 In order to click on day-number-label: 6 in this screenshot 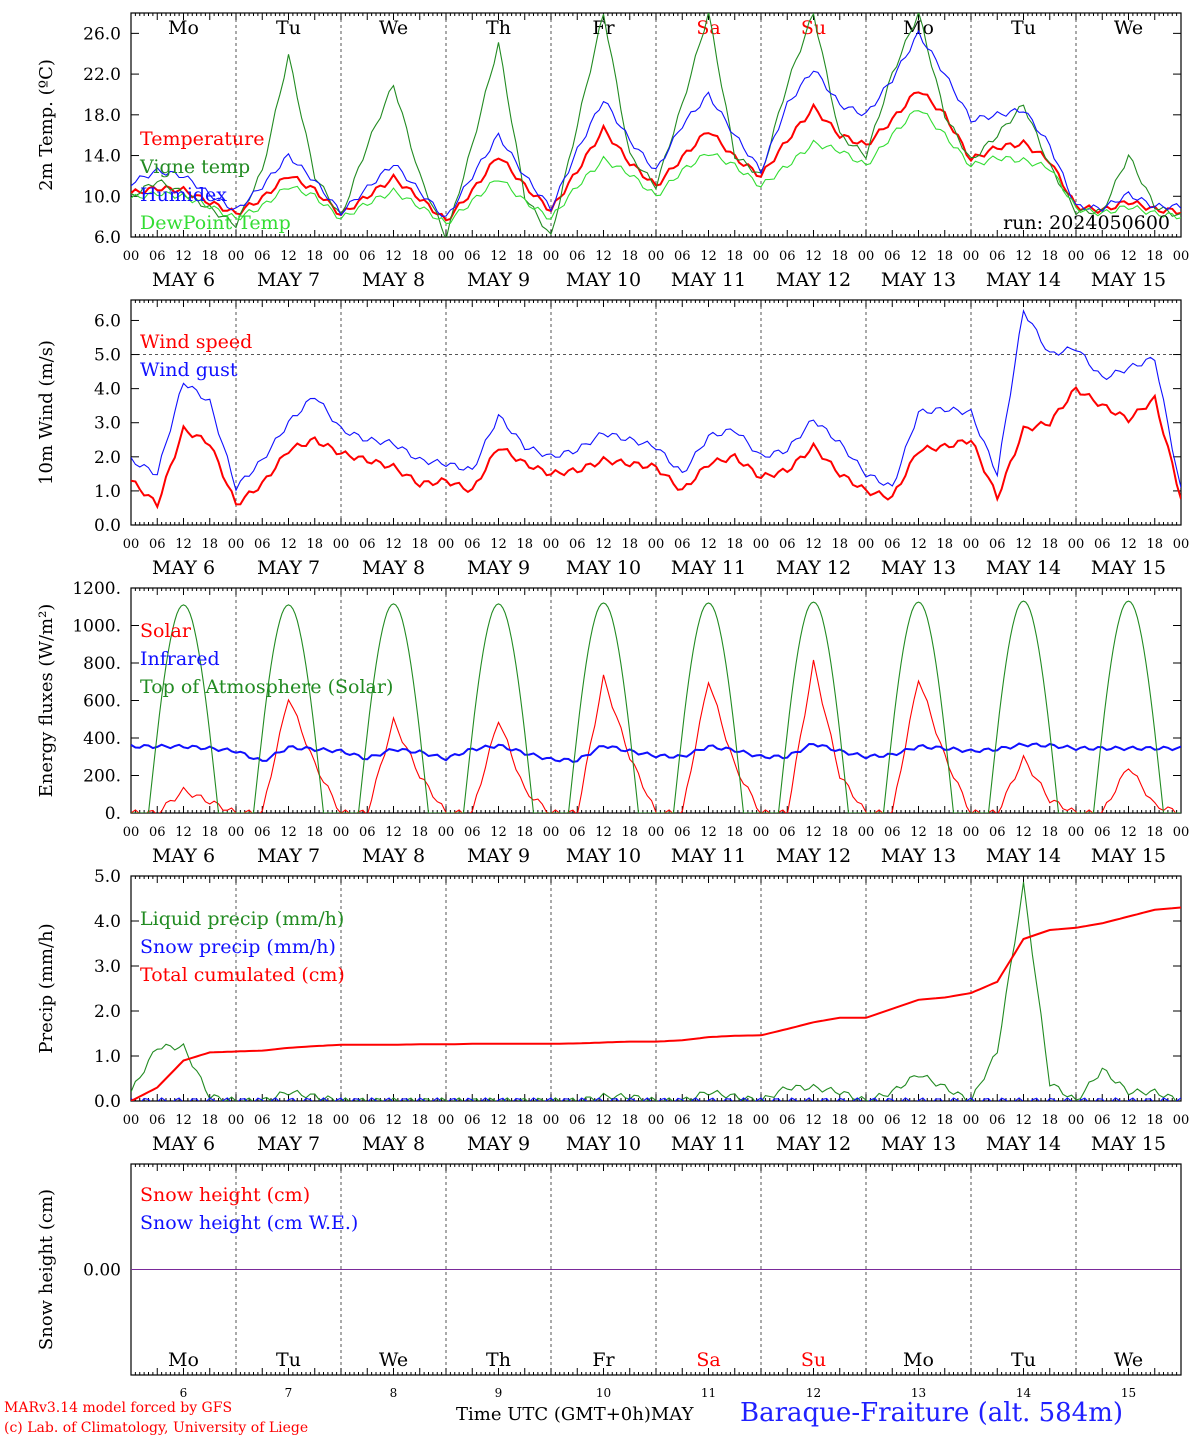, I will do `click(184, 1393)`.